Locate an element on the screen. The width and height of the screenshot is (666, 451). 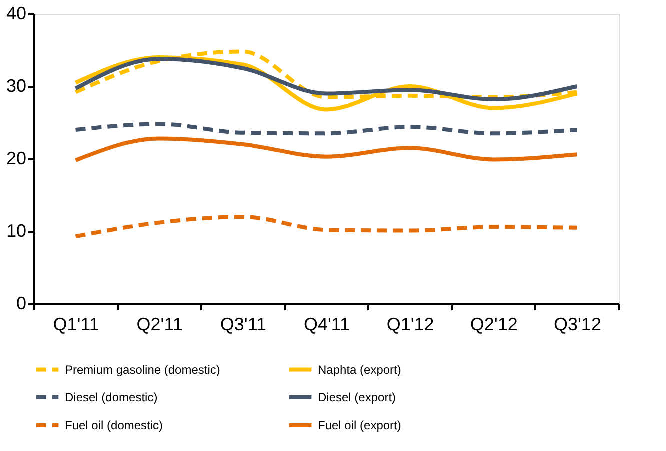
y-tick-label: 40 is located at coordinates (16, 14).